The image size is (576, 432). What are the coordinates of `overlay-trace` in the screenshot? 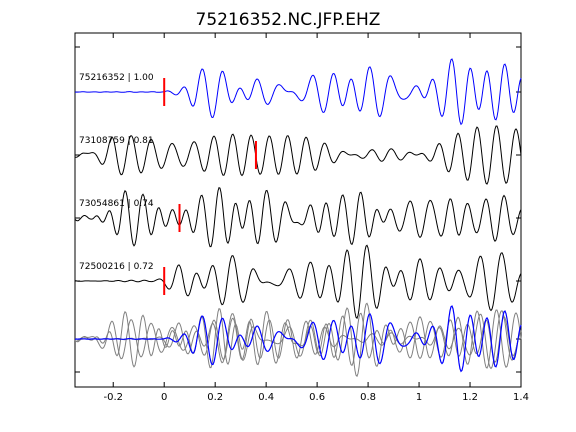 It's located at (298, 339).